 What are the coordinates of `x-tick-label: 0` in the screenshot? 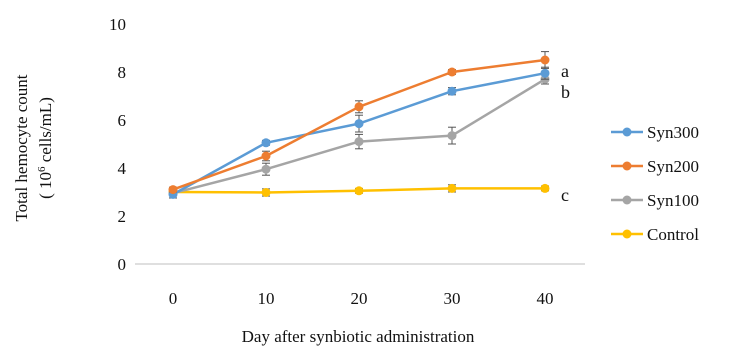 It's located at (173, 298).